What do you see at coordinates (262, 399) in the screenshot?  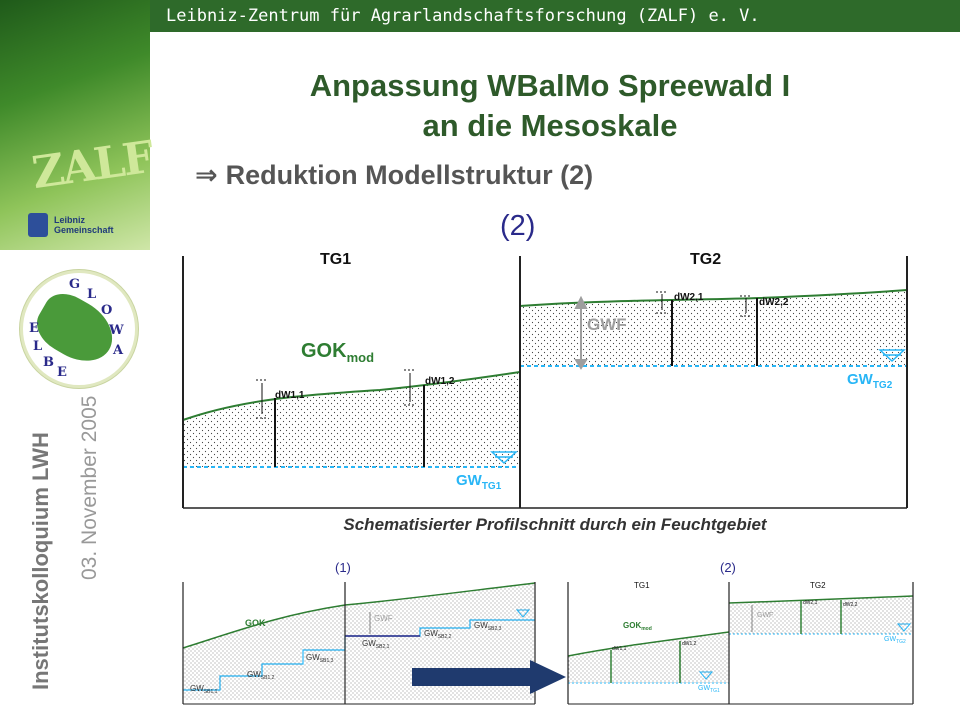 I see `dw11-marker` at bounding box center [262, 399].